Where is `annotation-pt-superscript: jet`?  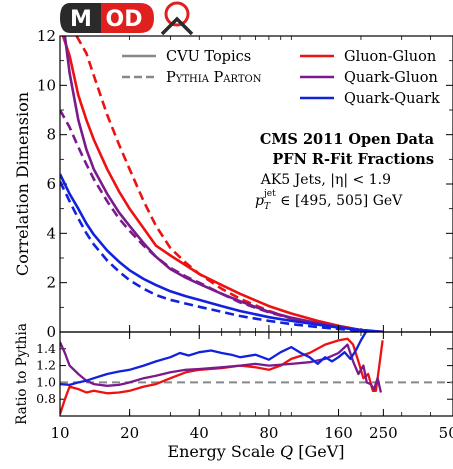
annotation-pt-superscript: jet is located at coordinates (269, 194).